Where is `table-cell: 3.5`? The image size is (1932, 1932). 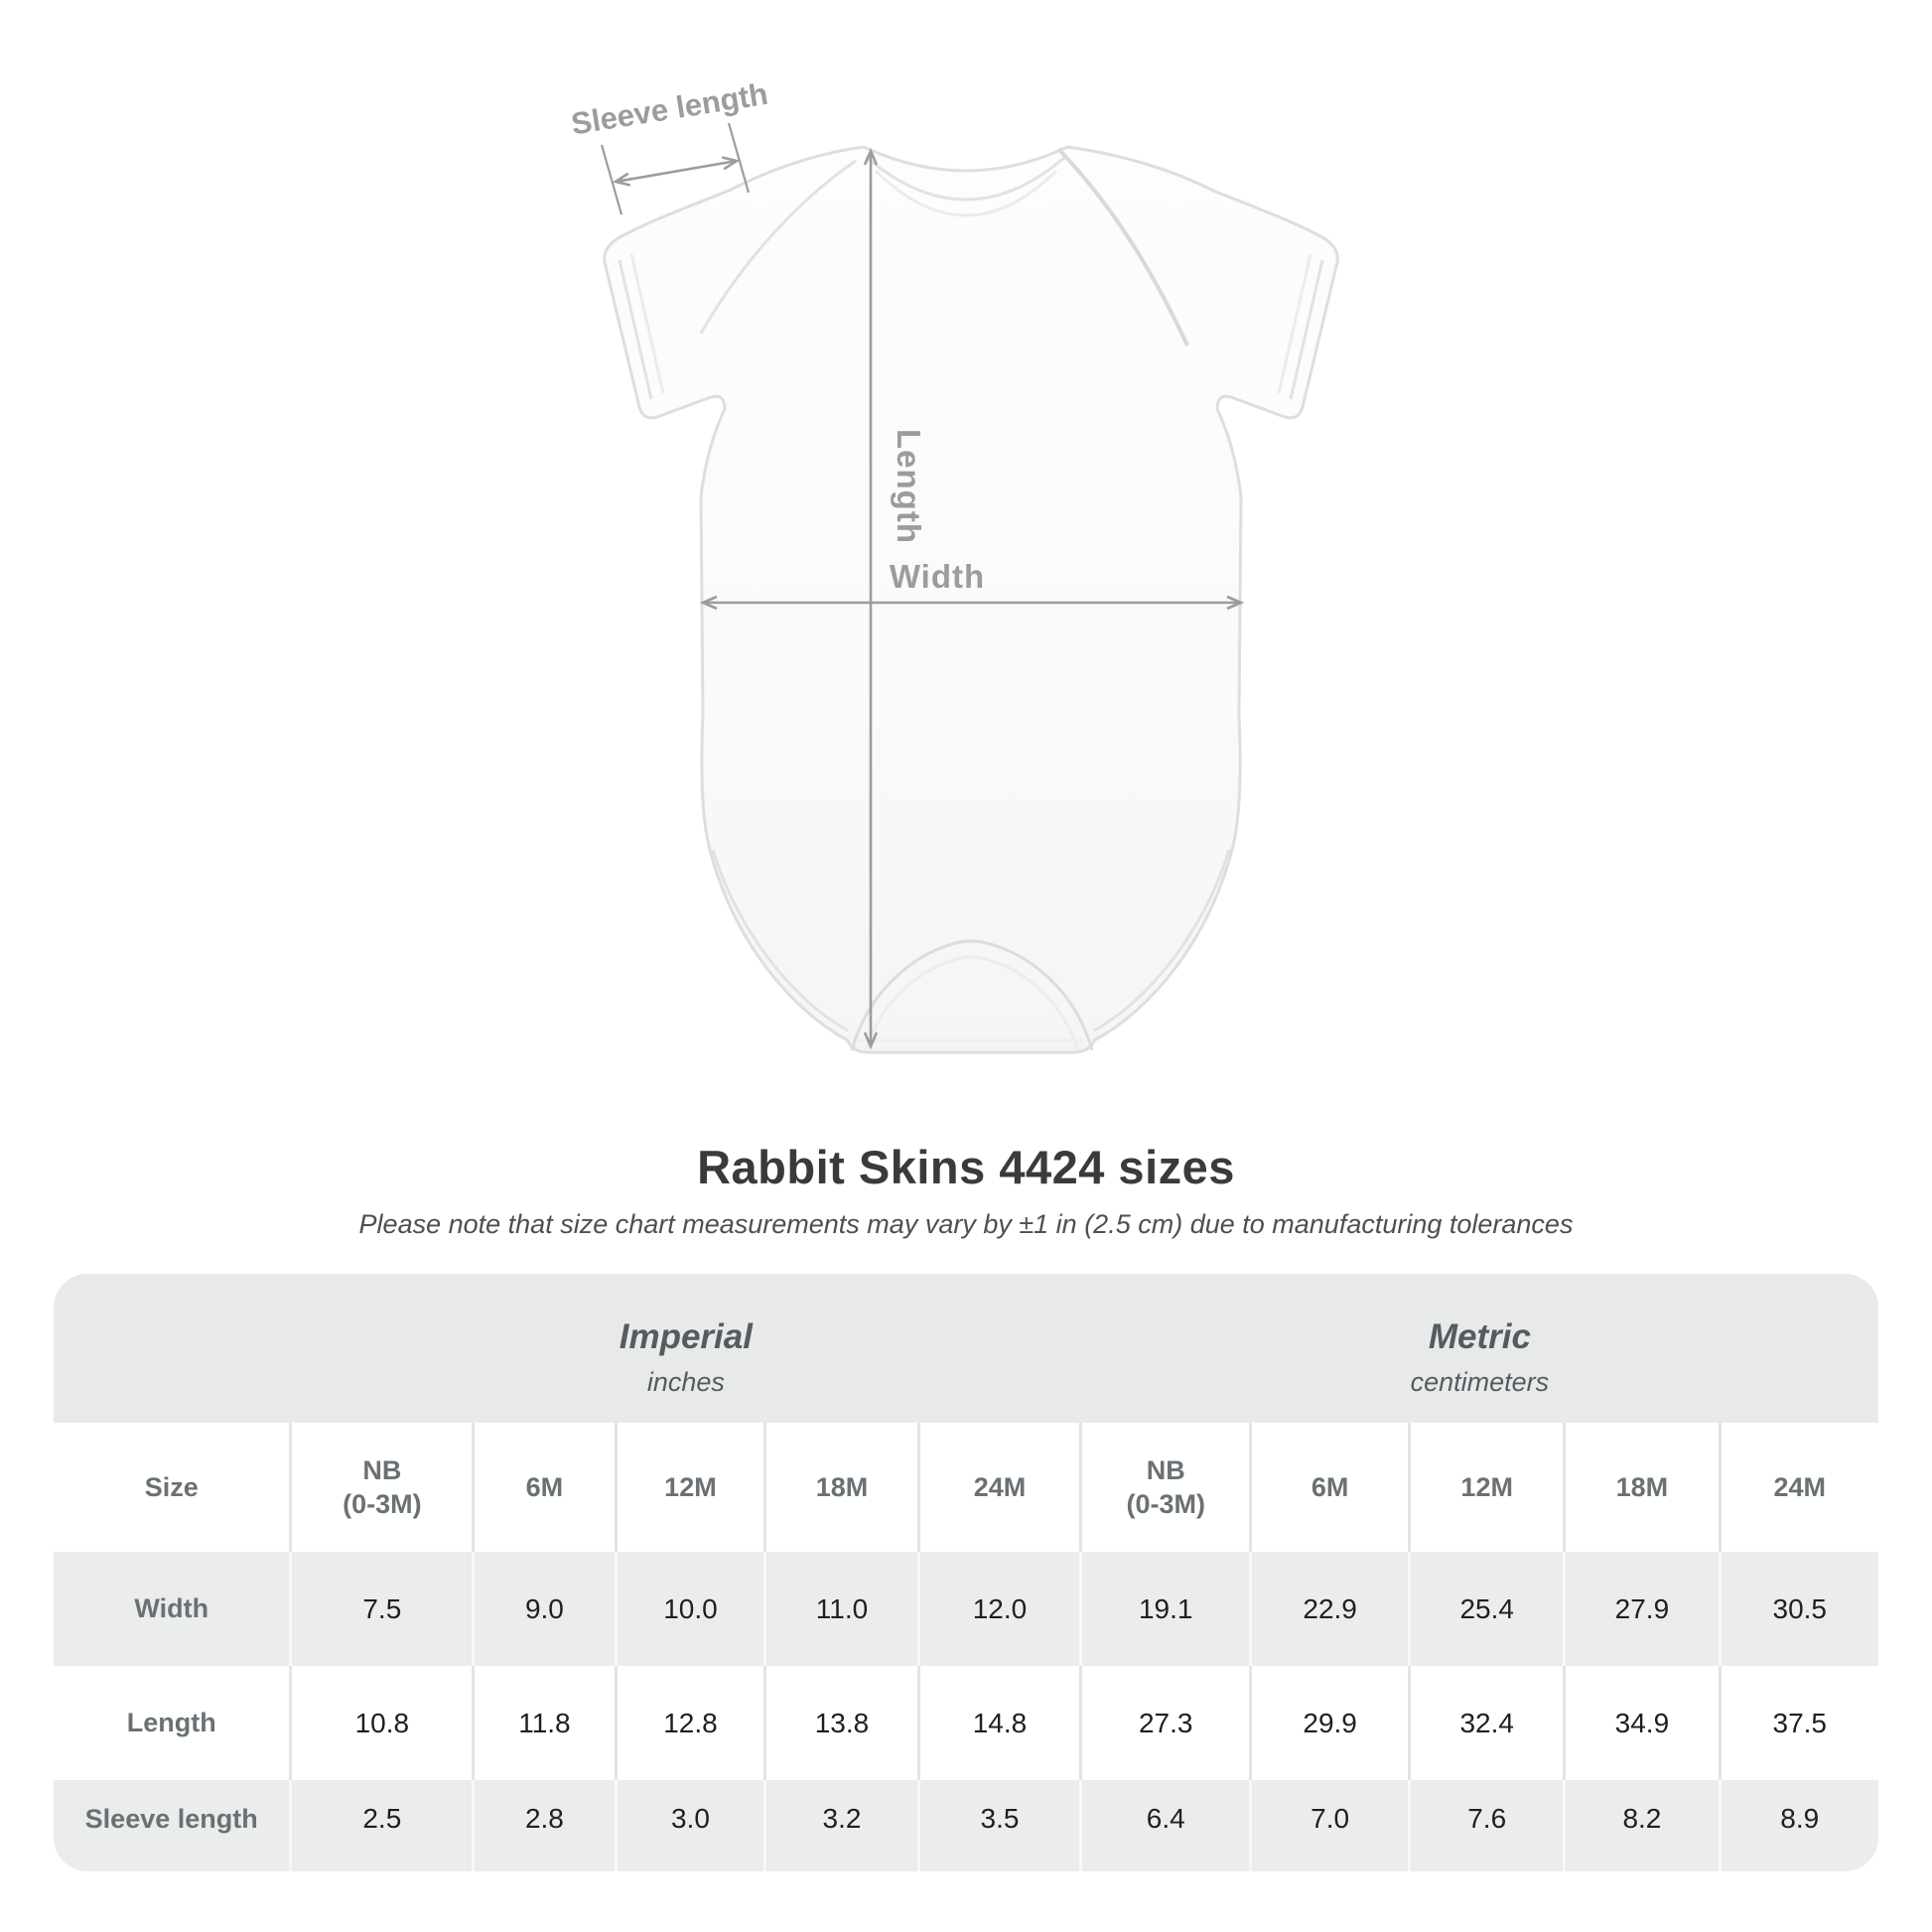
table-cell: 3.5 is located at coordinates (999, 1825).